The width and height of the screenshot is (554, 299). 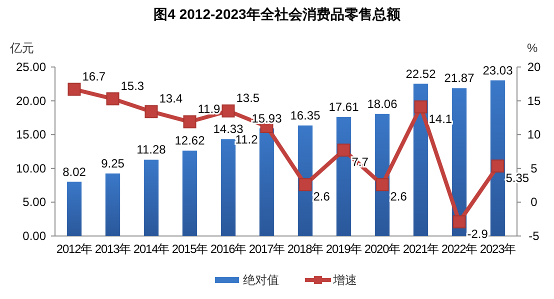 What do you see at coordinates (305, 115) in the screenshot?
I see `data-label: 16.35` at bounding box center [305, 115].